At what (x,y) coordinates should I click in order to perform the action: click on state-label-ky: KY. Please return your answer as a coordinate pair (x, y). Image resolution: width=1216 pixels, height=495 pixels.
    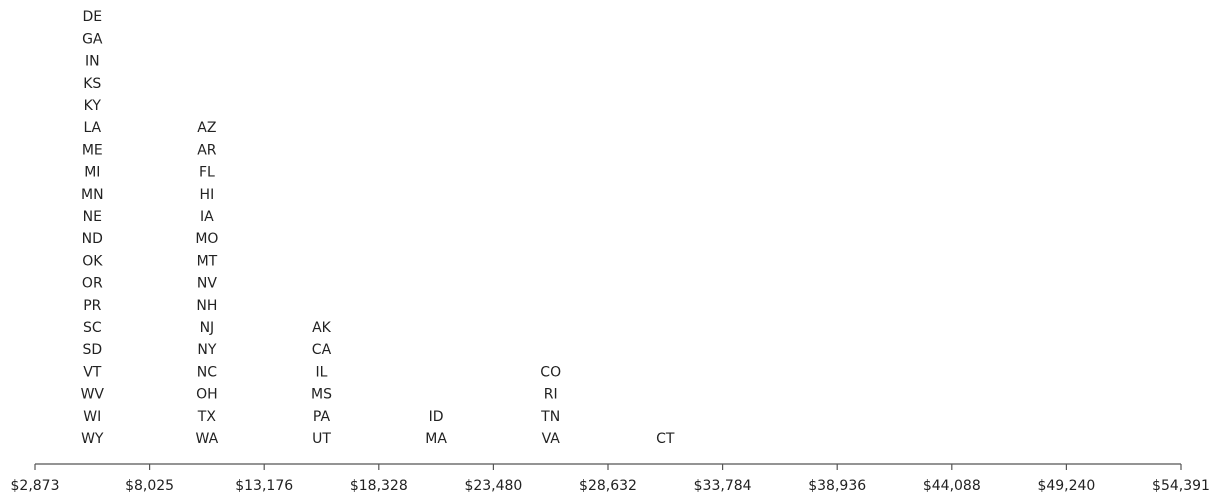
    Looking at the image, I should click on (93, 106).